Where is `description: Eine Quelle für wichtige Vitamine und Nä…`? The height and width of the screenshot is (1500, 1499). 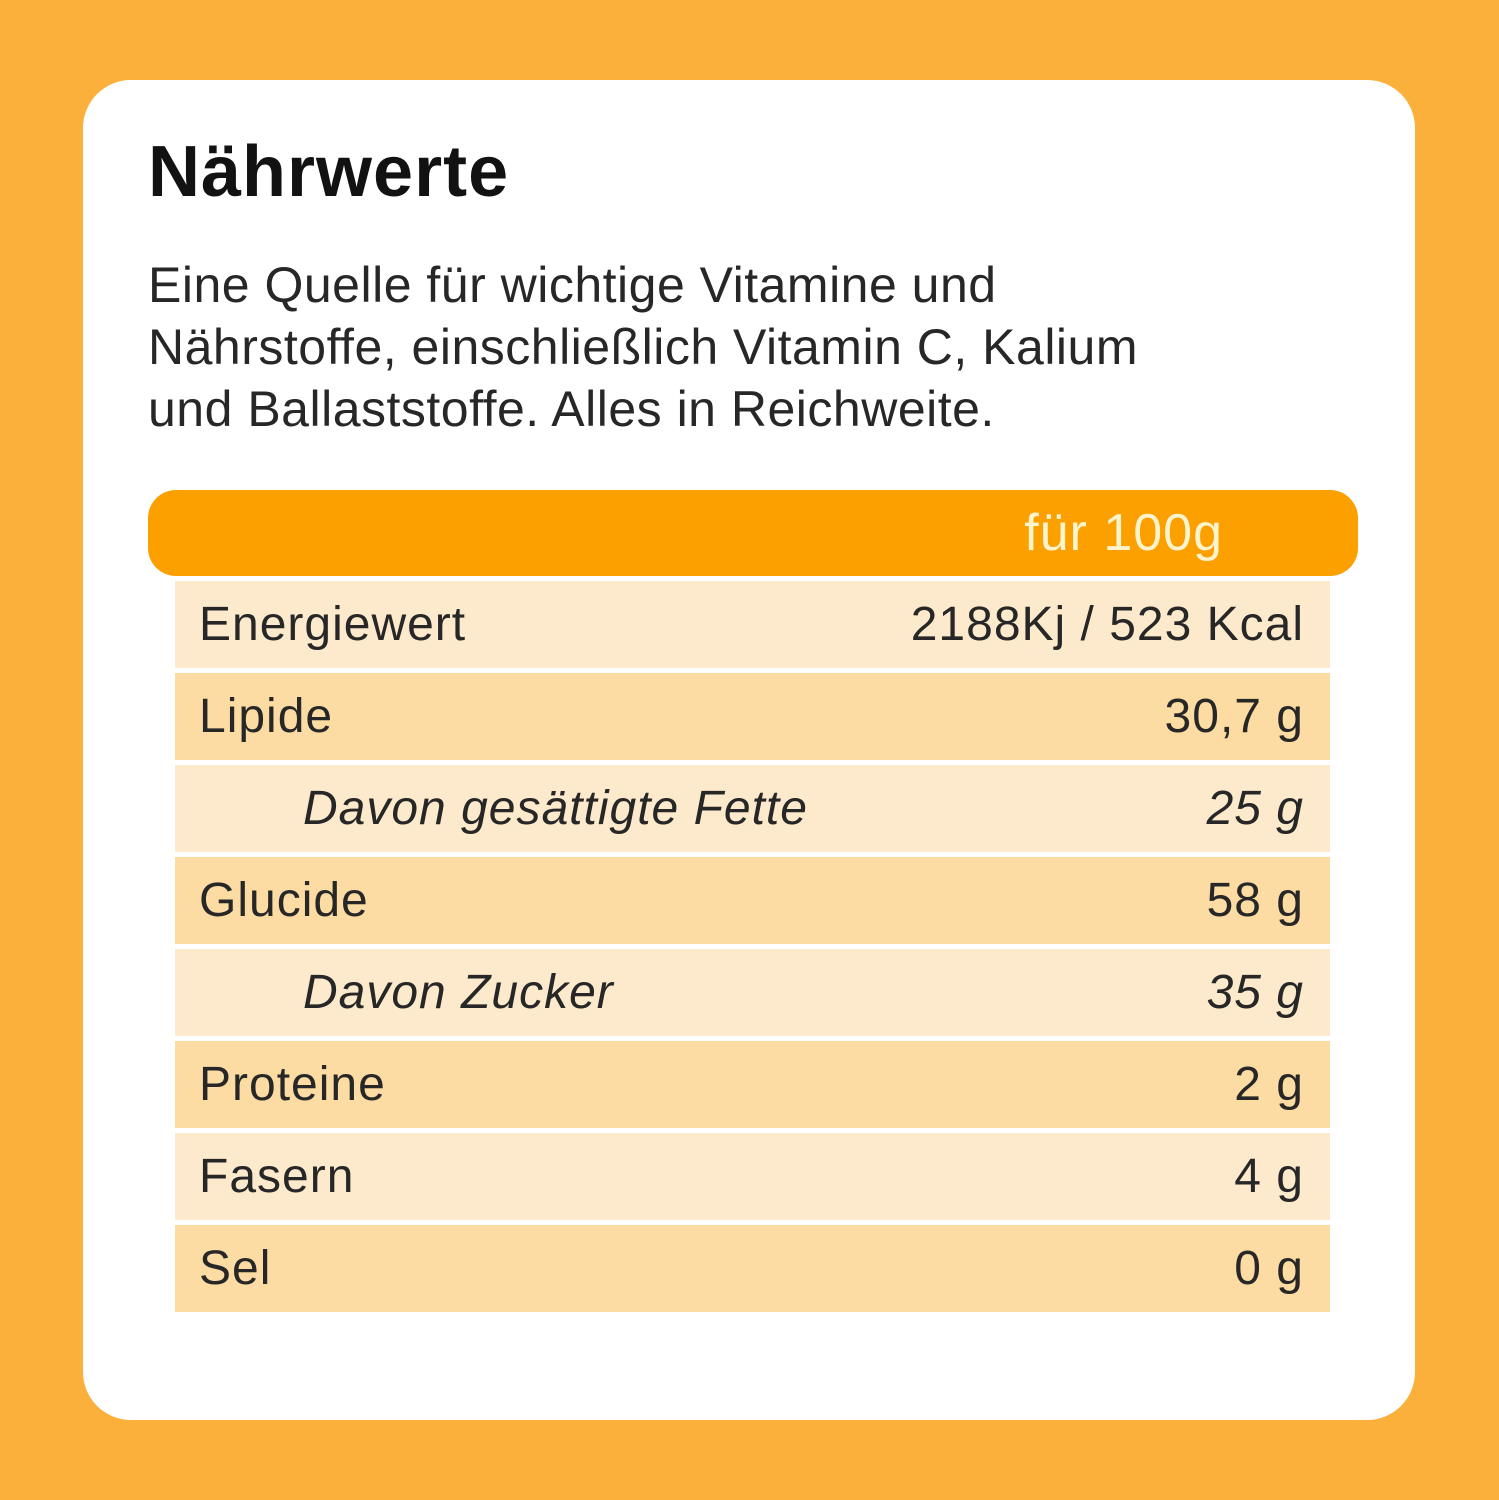
description: Eine Quelle für wichtige Vitamine und Nä… is located at coordinates (781, 347).